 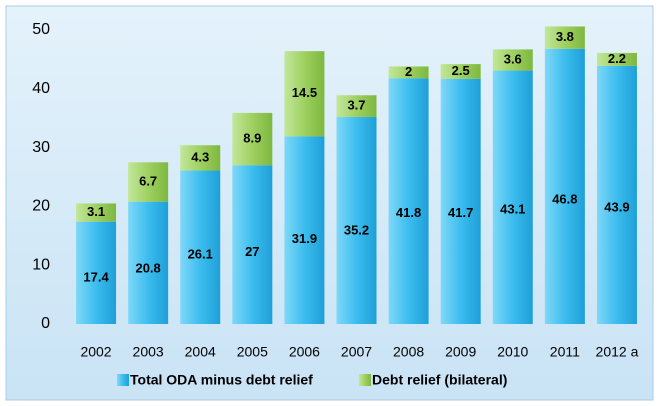 What do you see at coordinates (356, 229) in the screenshot?
I see `data-label: 35.2` at bounding box center [356, 229].